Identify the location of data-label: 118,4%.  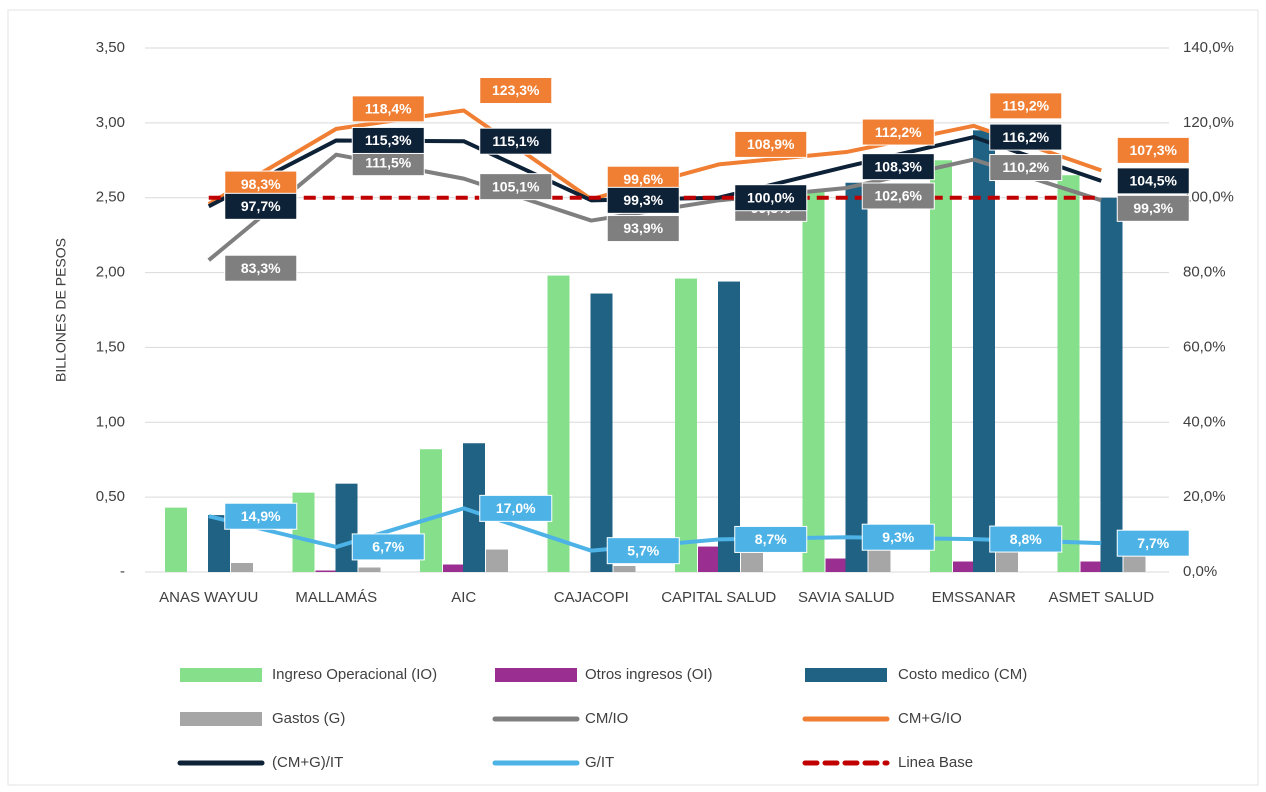
(388, 109).